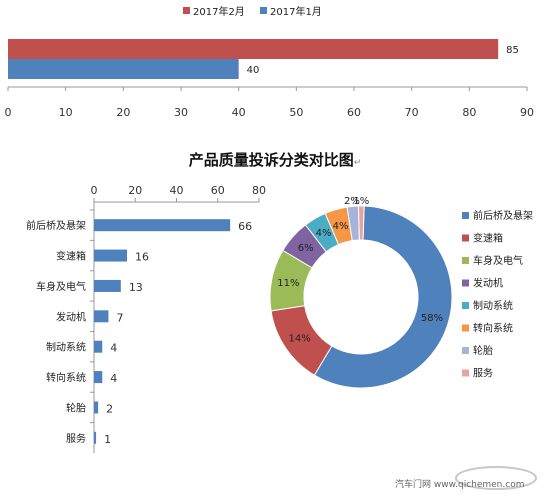 The image size is (549, 495). Describe the element at coordinates (66, 377) in the screenshot. I see `bar-category-label: 转向系统` at that location.